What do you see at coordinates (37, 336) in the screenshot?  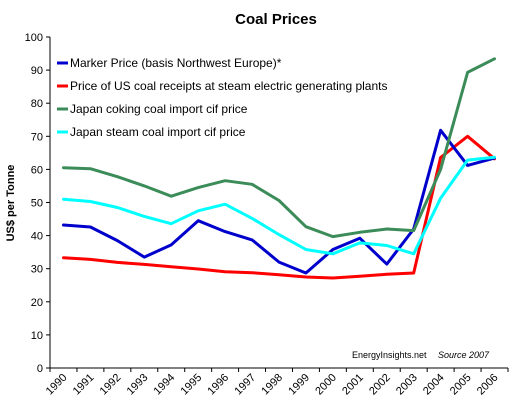 I see `y-tick-label: 10` at bounding box center [37, 336].